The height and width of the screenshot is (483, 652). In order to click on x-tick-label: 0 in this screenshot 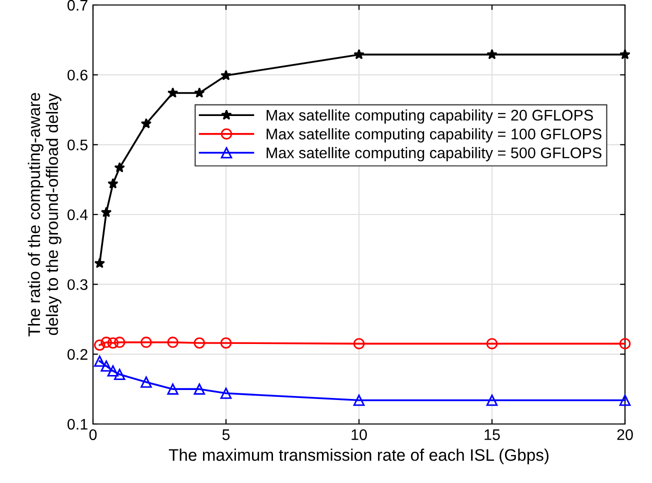, I will do `click(93, 434)`.